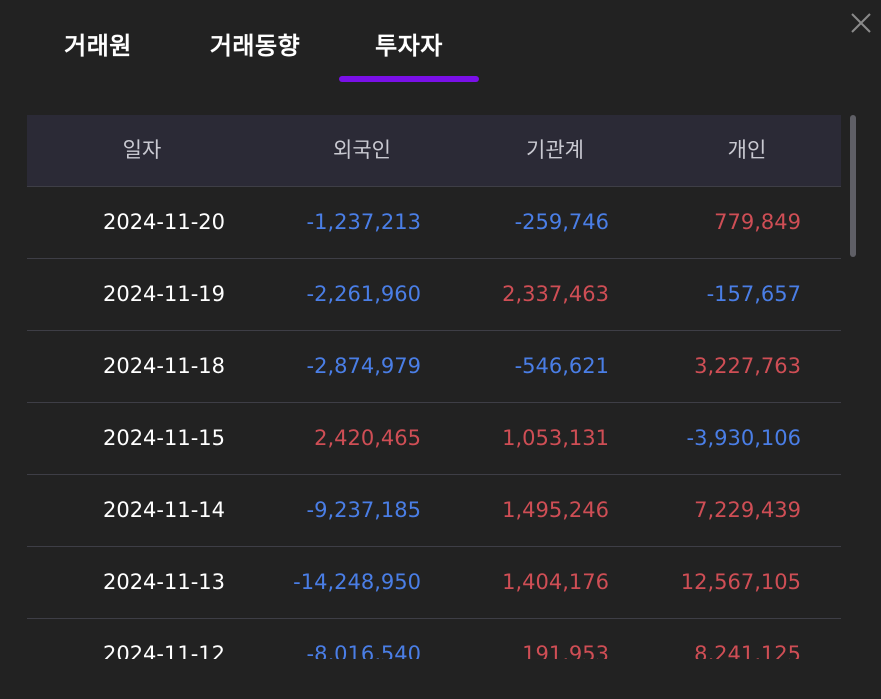  What do you see at coordinates (743, 438) in the screenshot?
I see `cell-individual: -3,930,106` at bounding box center [743, 438].